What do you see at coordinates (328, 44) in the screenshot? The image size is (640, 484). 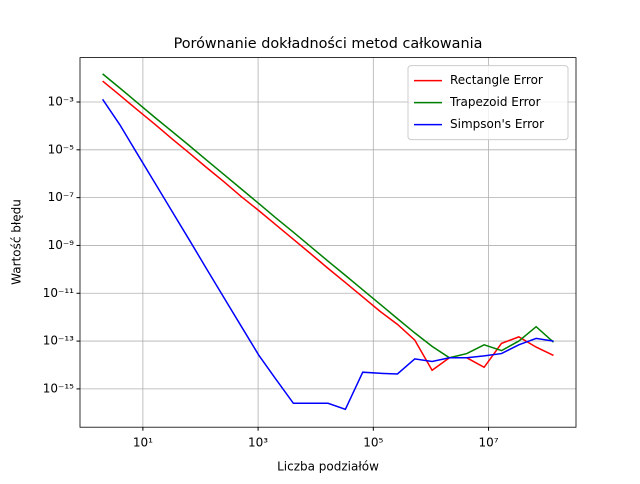 I see `chart-title: Porównanie dokładności metod całkowania` at bounding box center [328, 44].